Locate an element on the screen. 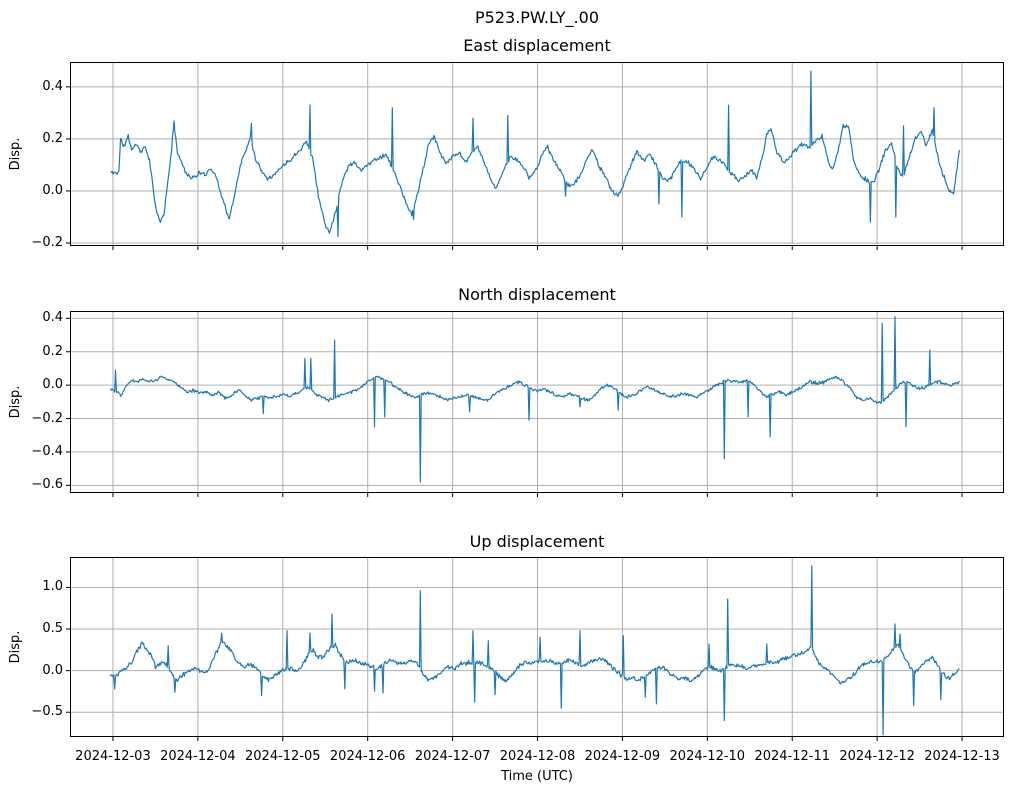  y-tick-label: −0.4 is located at coordinates (47, 451).